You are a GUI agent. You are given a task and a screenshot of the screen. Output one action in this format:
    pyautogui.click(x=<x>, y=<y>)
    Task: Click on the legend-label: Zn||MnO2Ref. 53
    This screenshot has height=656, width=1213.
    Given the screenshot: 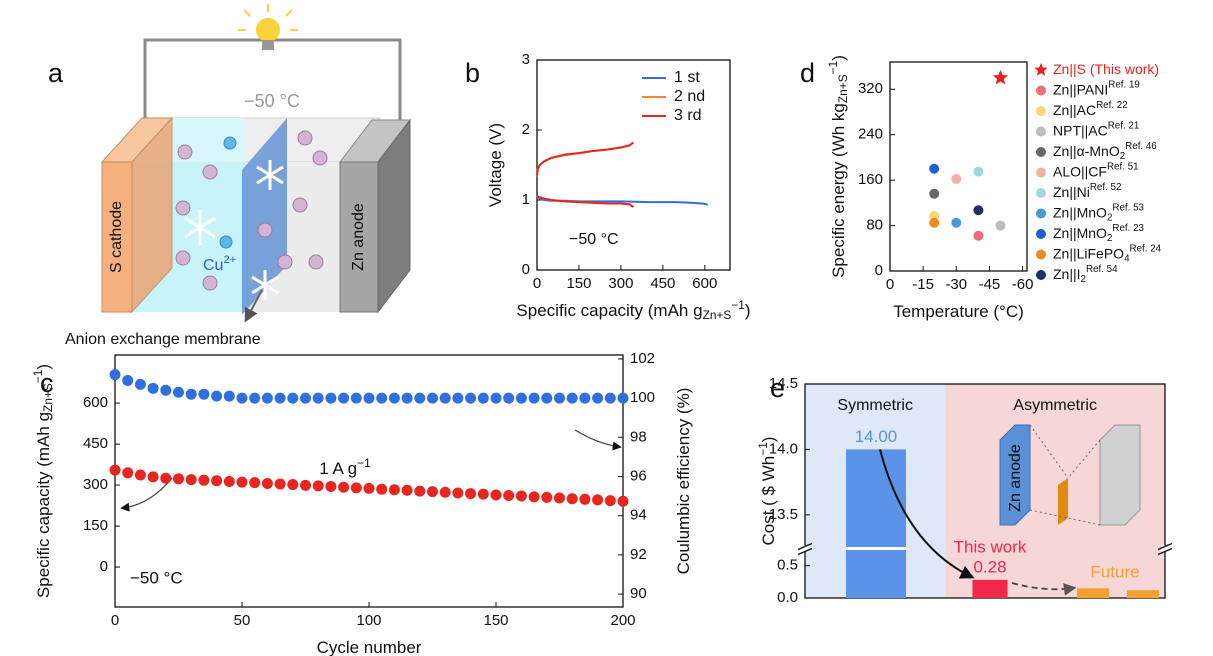 What is the action you would take?
    pyautogui.click(x=1099, y=212)
    